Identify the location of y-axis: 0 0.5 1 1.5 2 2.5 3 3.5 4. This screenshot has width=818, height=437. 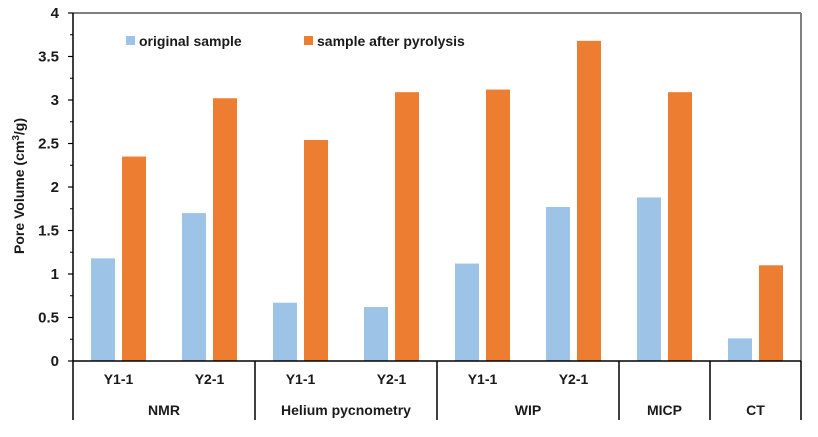
(56, 187).